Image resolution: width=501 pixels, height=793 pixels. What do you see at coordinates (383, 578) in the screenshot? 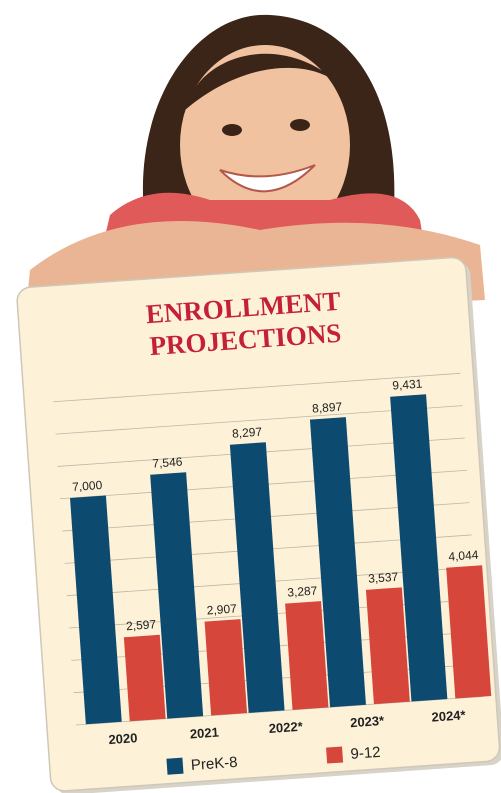
I see `data-label: 3,537` at bounding box center [383, 578].